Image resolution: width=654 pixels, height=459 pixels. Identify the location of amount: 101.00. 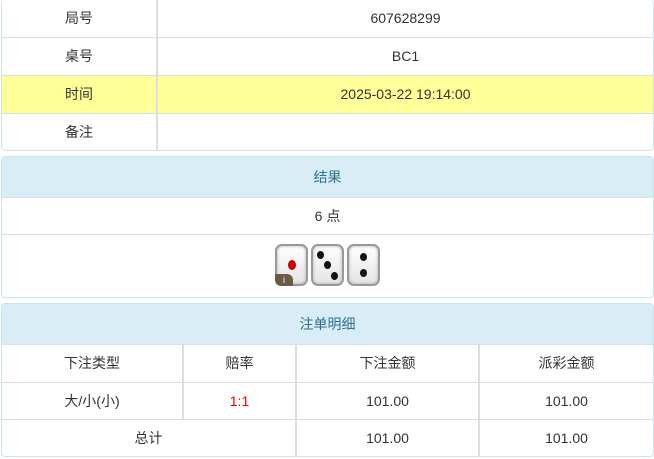
(387, 400).